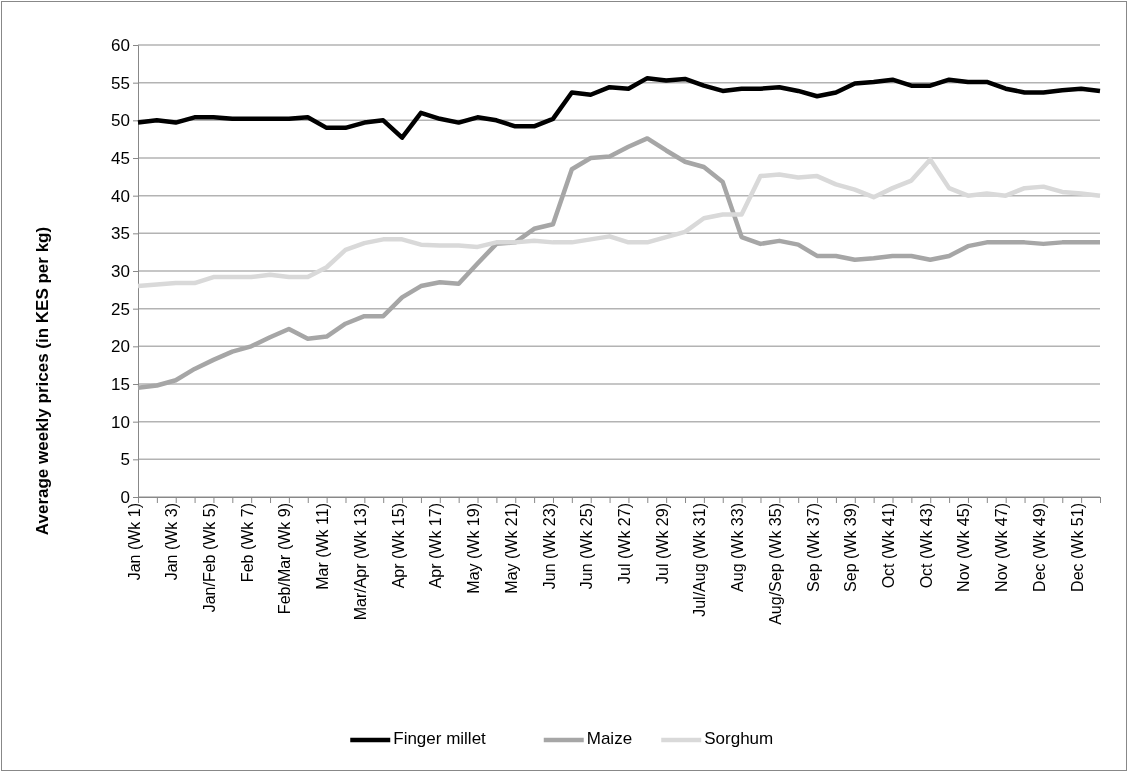 This screenshot has height=772, width=1128. Describe the element at coordinates (42, 381) in the screenshot. I see `y-axis-title: Average weekly prices (in KES per kg)` at that location.